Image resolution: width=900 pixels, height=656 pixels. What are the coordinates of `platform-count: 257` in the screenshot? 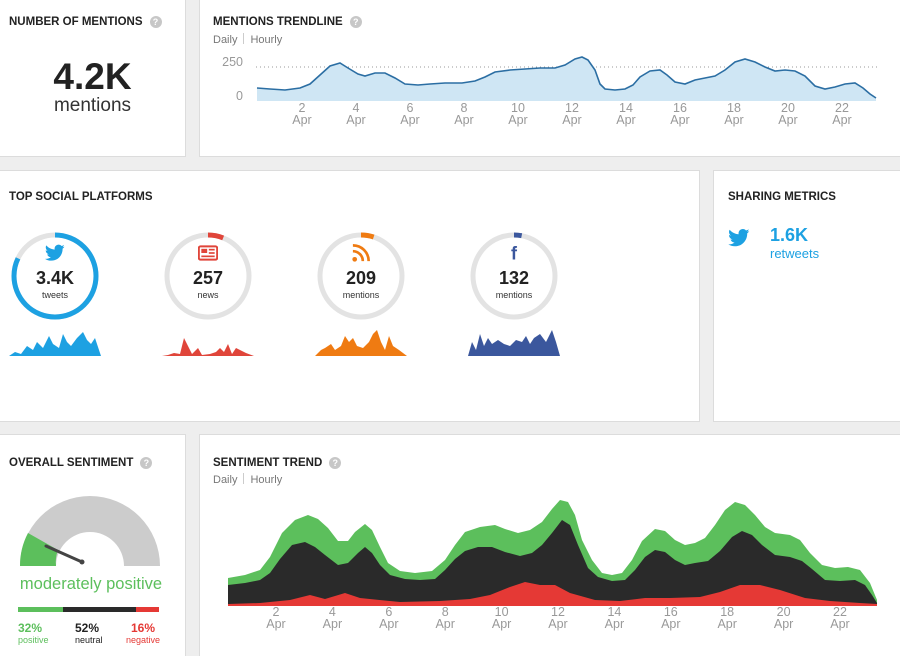 It's located at (208, 278).